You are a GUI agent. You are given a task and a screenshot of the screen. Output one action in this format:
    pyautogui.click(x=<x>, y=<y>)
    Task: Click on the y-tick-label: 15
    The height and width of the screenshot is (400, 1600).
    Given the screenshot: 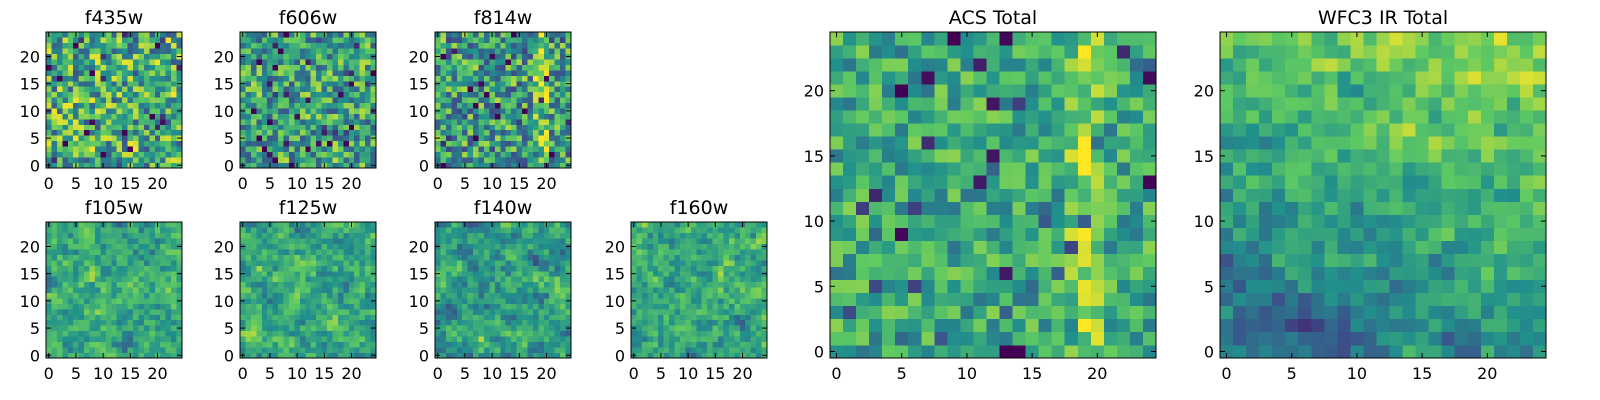 What is the action you would take?
    pyautogui.click(x=224, y=84)
    